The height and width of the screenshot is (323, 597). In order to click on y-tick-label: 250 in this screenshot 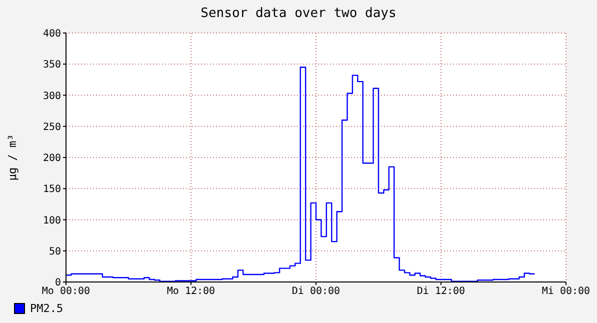, I will do `click(51, 127)`.